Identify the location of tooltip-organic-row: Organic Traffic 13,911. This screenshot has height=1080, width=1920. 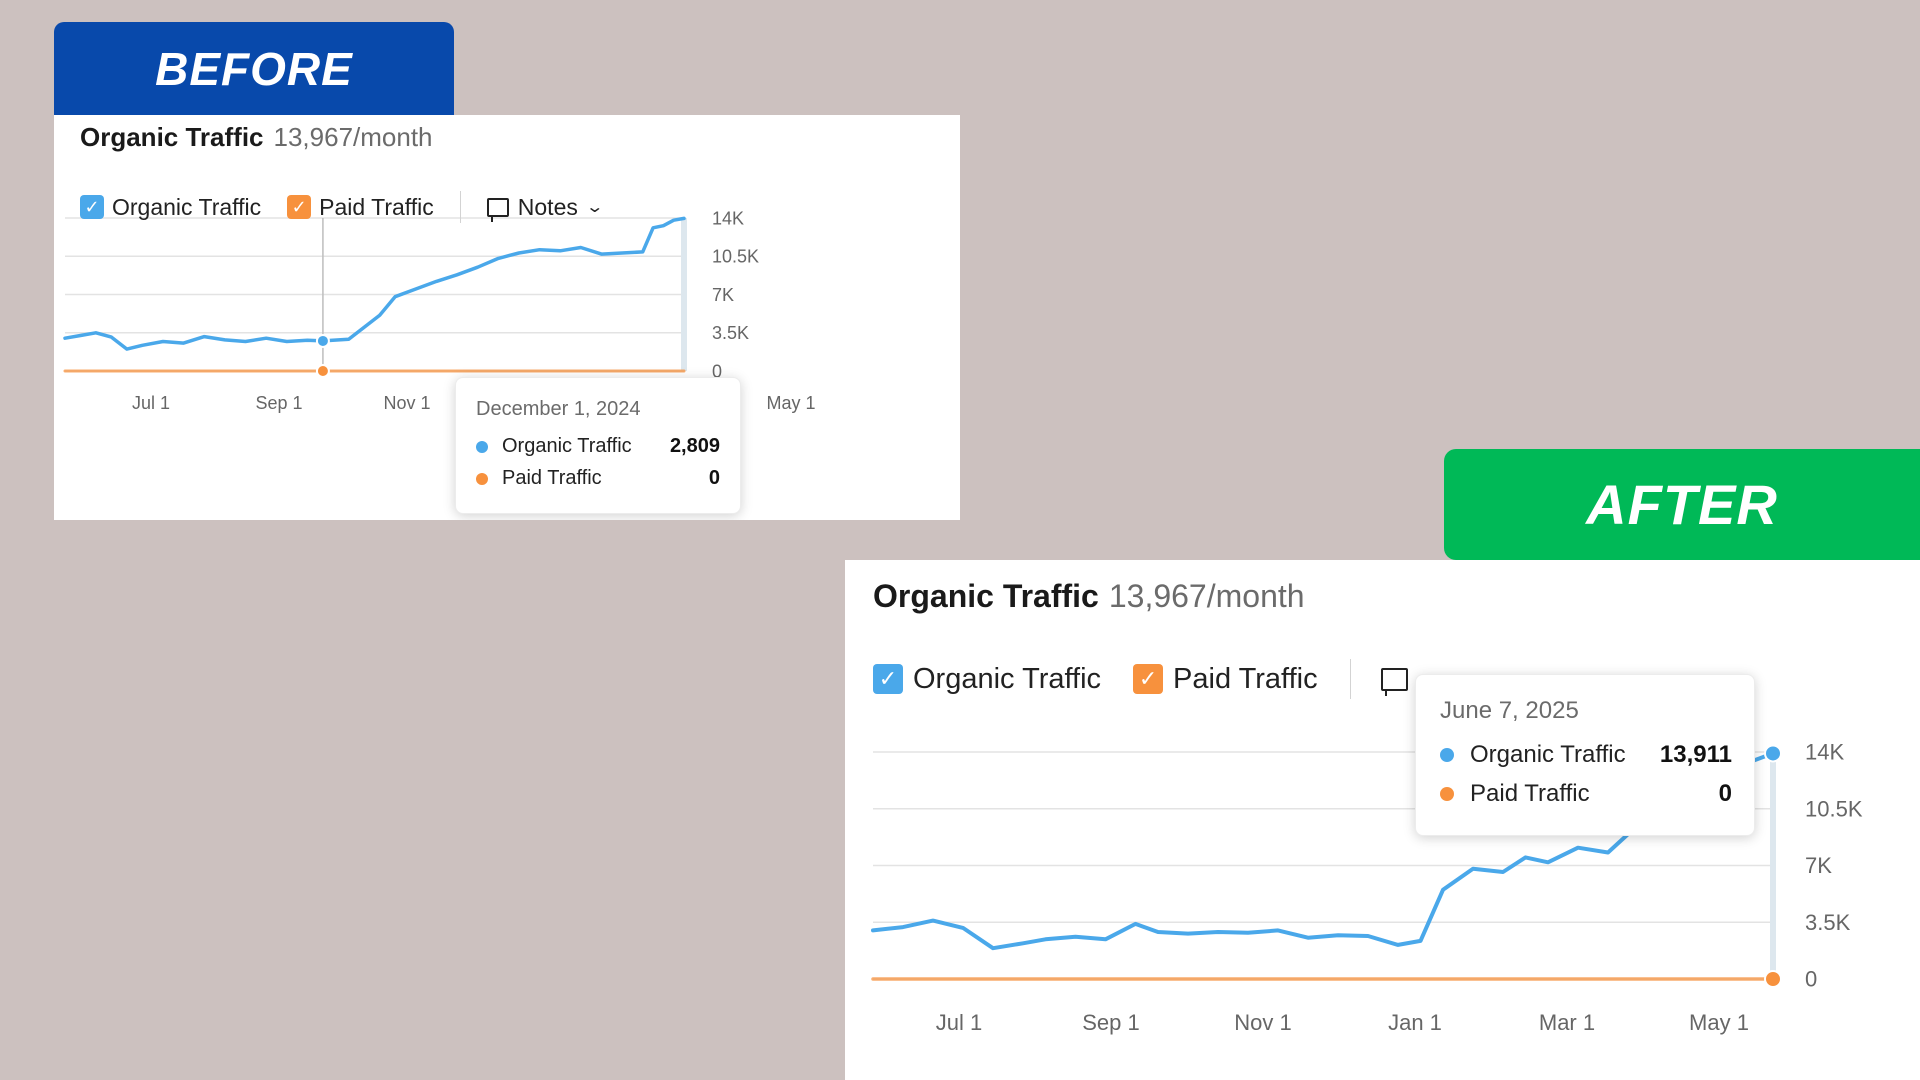
(1586, 755).